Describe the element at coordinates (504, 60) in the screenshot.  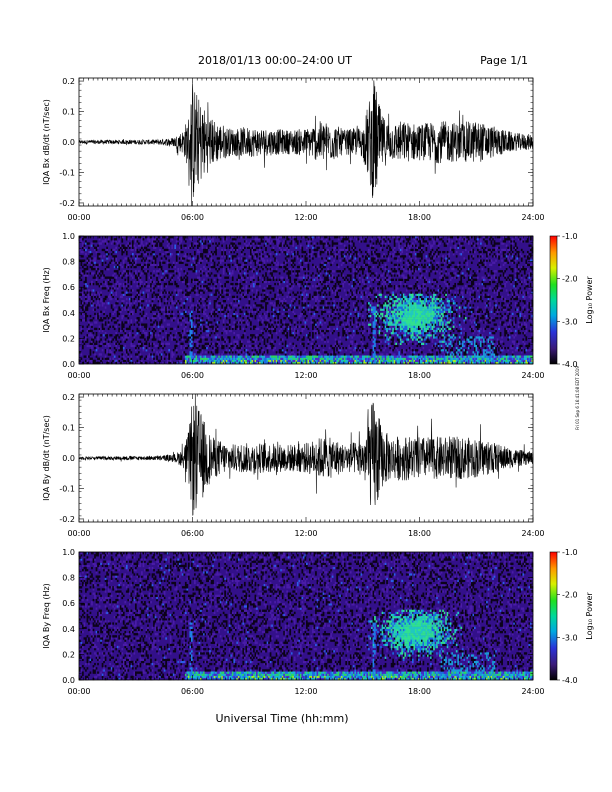
I see `page-number: Page 1/1` at that location.